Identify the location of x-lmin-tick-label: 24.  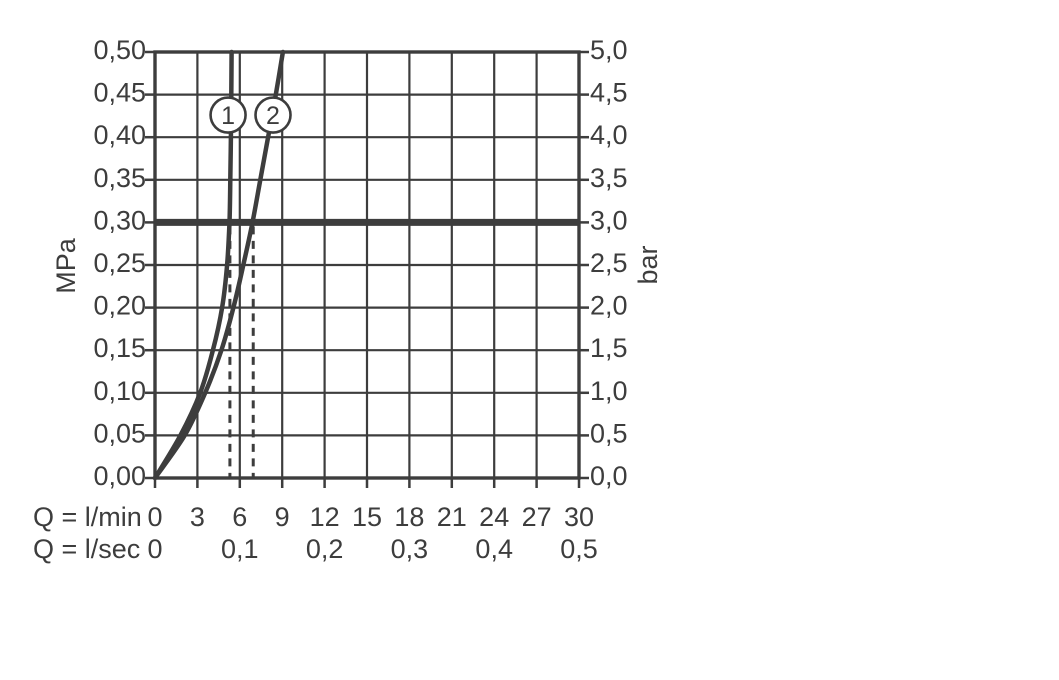
(494, 517).